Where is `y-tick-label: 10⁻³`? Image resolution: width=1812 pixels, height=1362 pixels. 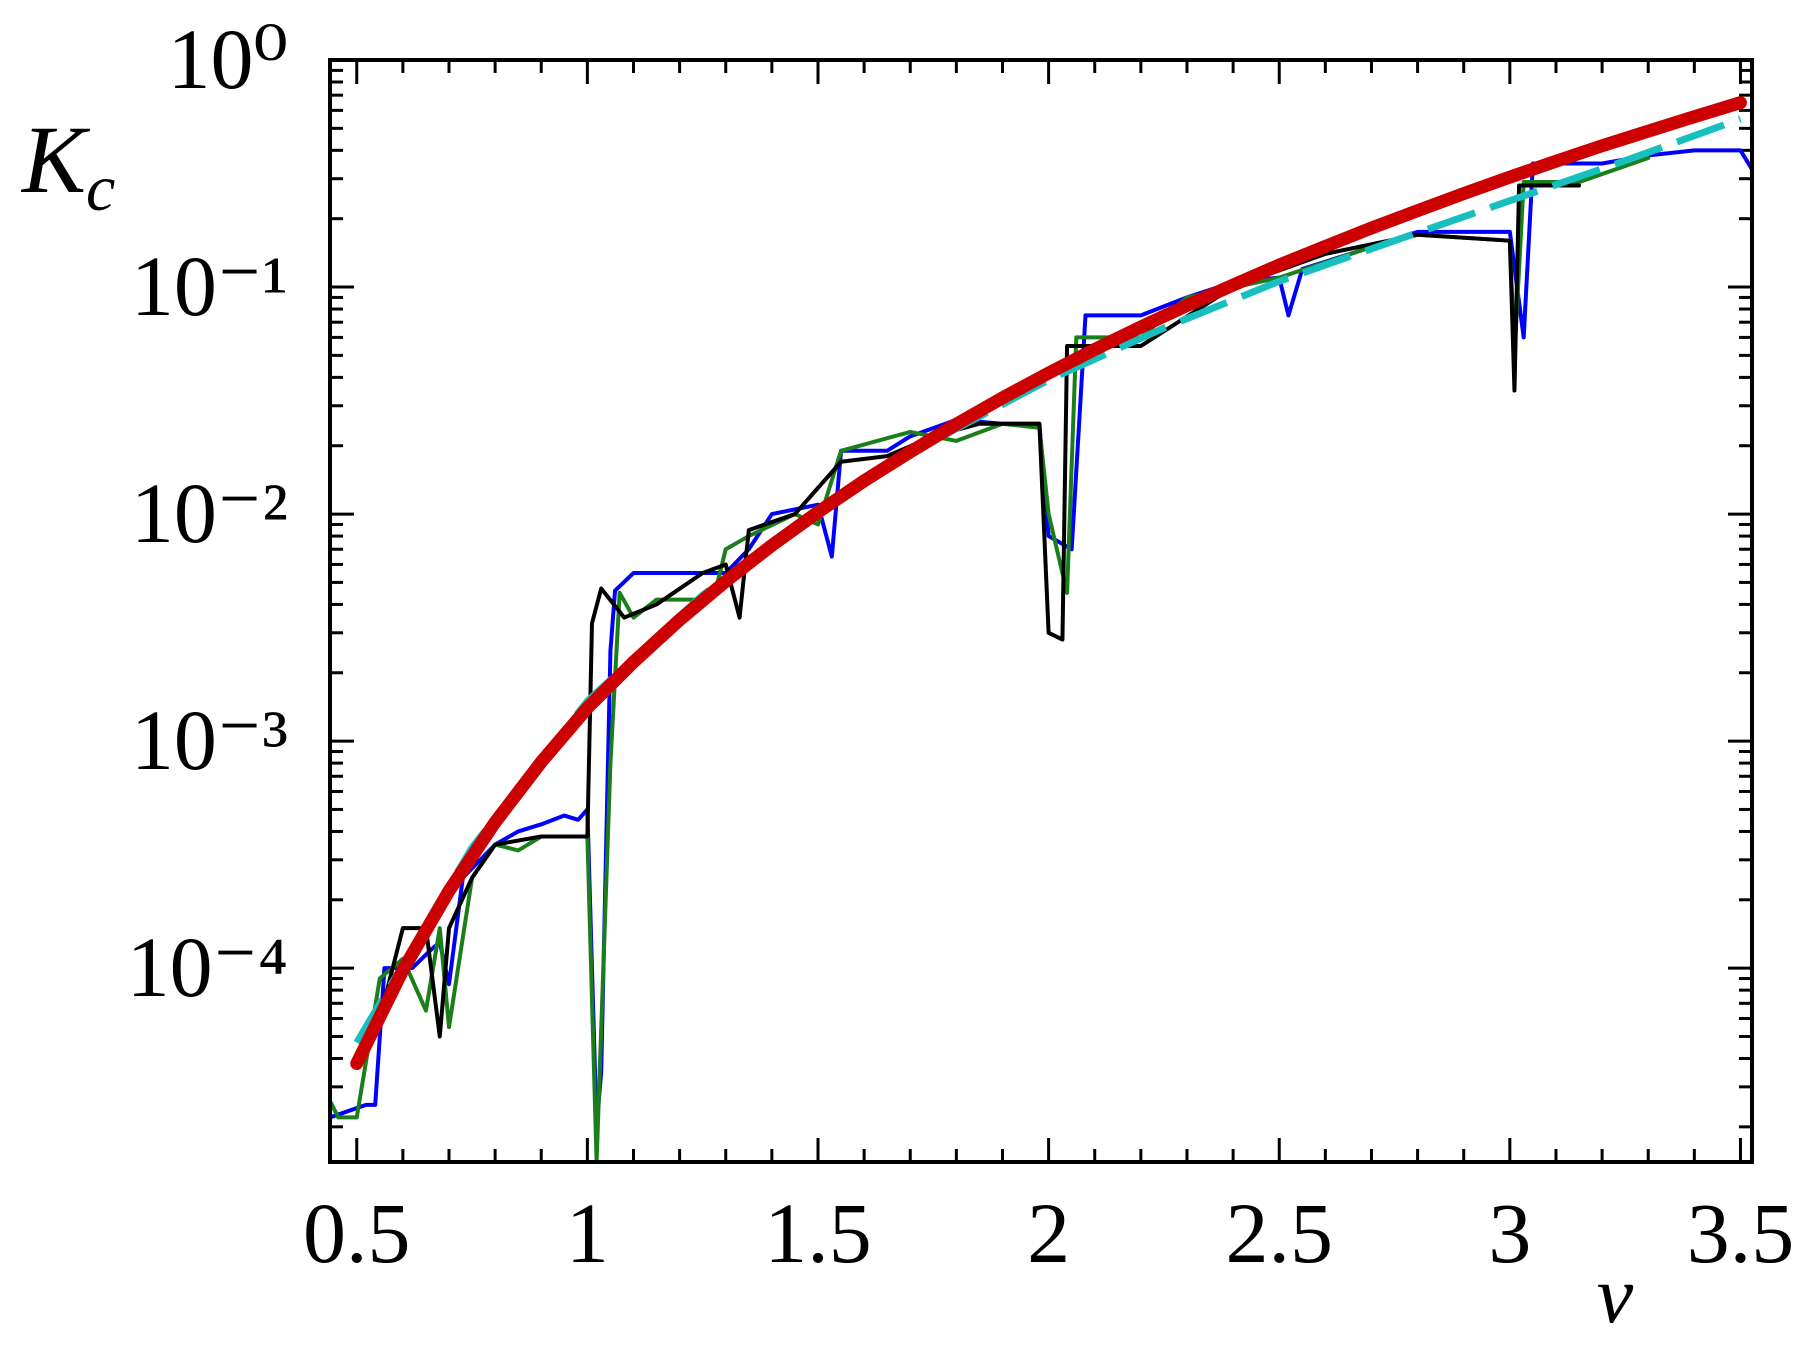
y-tick-label: 10⁻³ is located at coordinates (209, 740).